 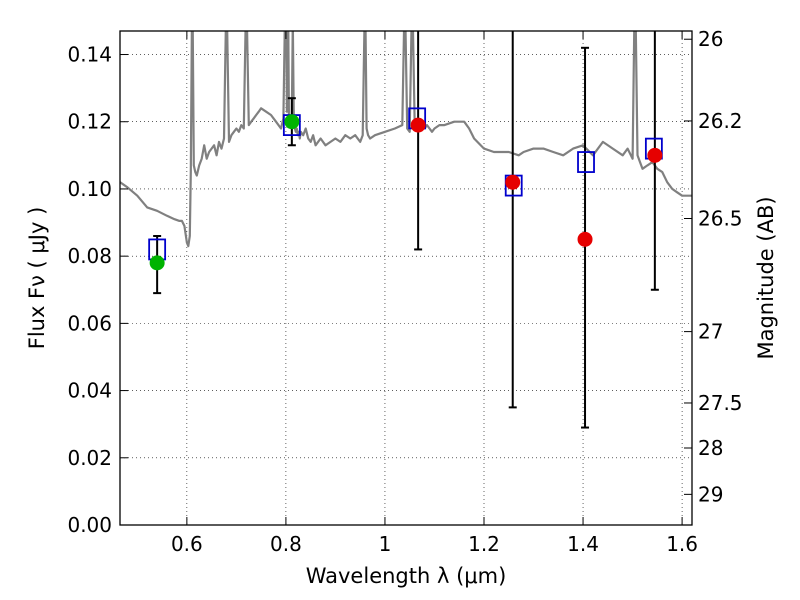 I want to click on y-tick-label: 0.10, so click(x=89, y=189).